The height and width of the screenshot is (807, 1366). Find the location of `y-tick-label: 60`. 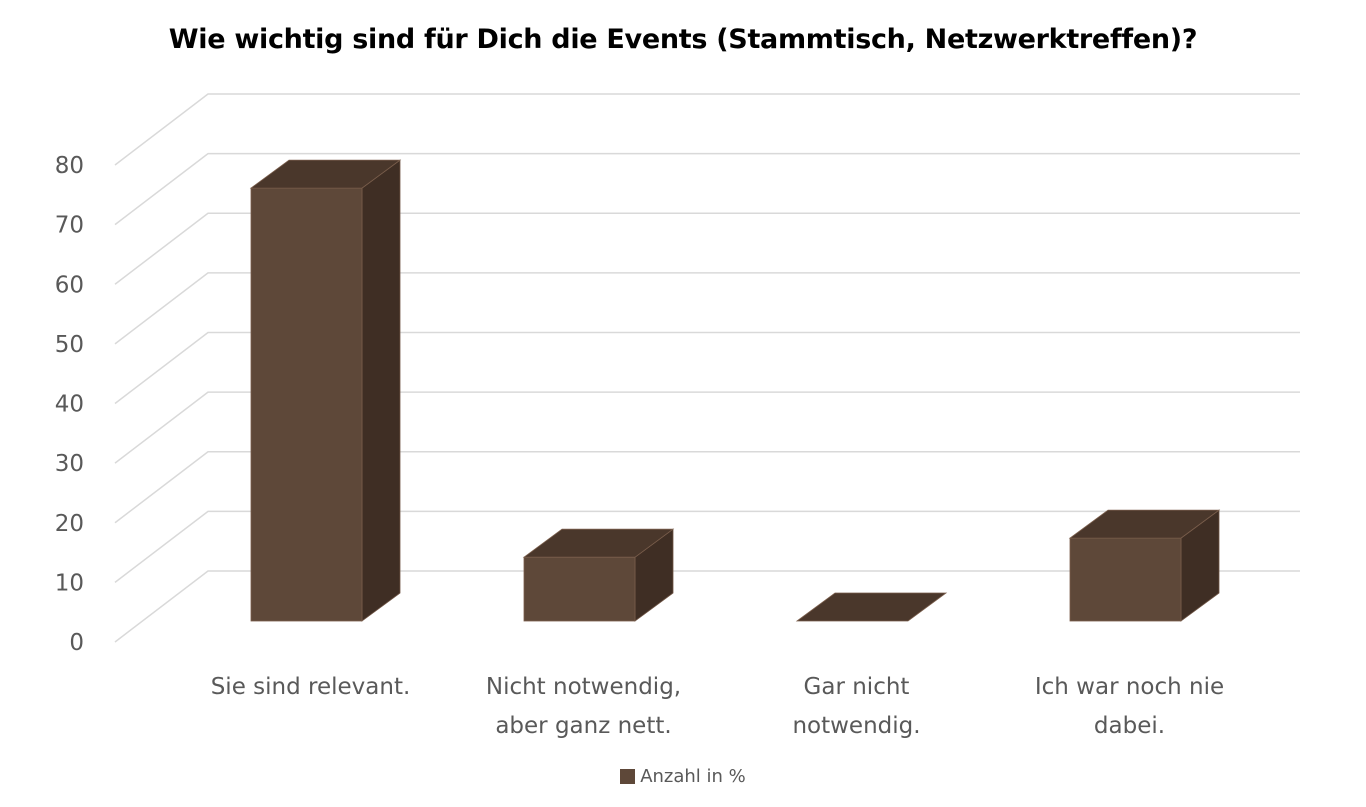

y-tick-label: 60 is located at coordinates (69, 285).